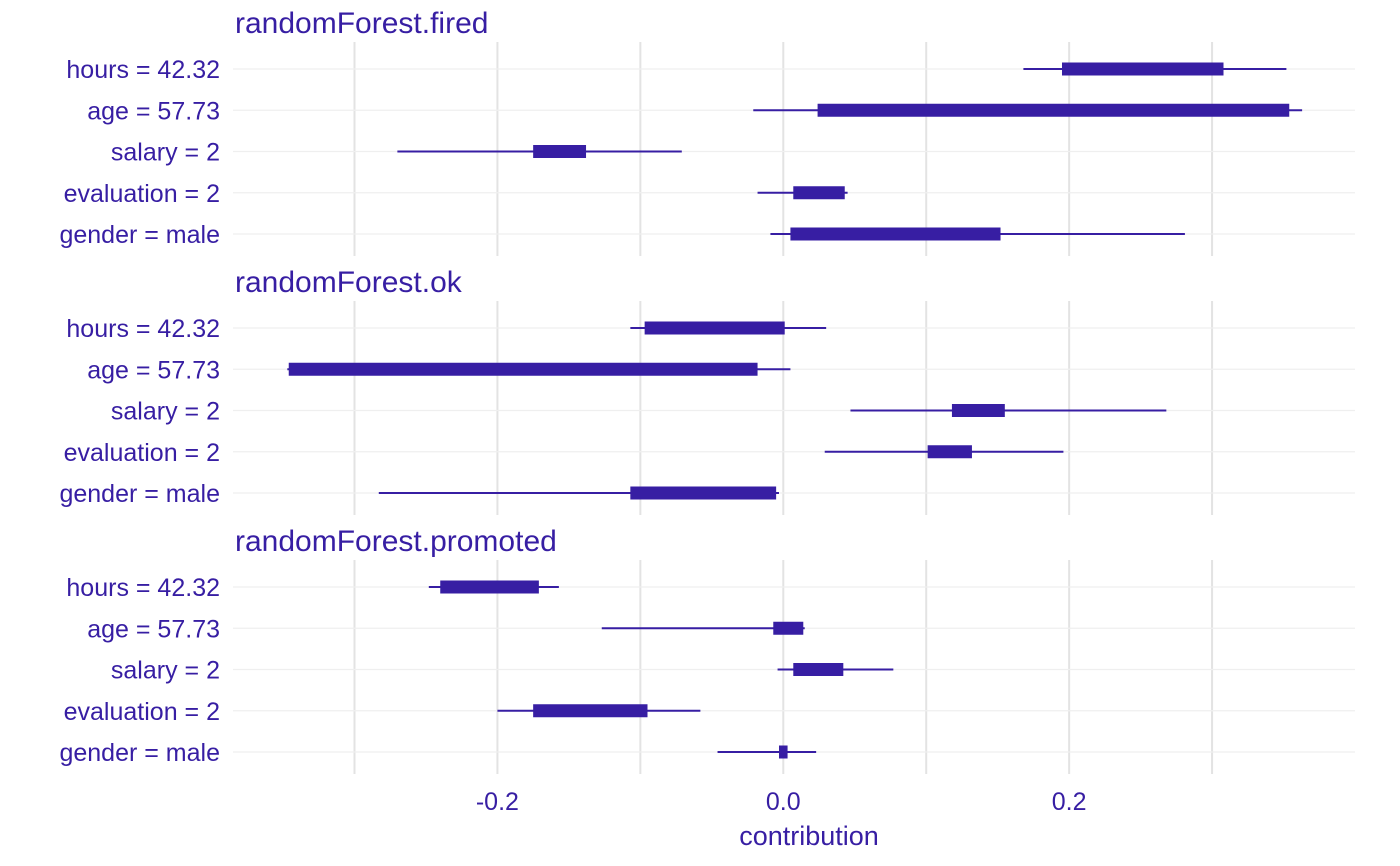 The height and width of the screenshot is (866, 1400). I want to click on x-axis-title: contribution, so click(809, 836).